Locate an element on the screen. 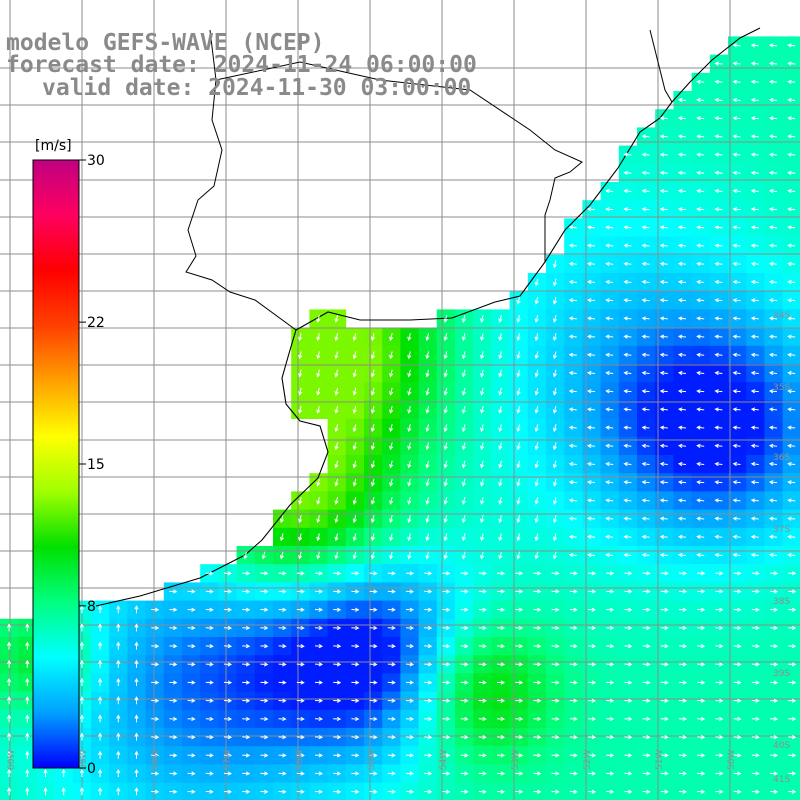 This screenshot has width=800, height=800. colorbar-unit: [m/s] is located at coordinates (53, 146).